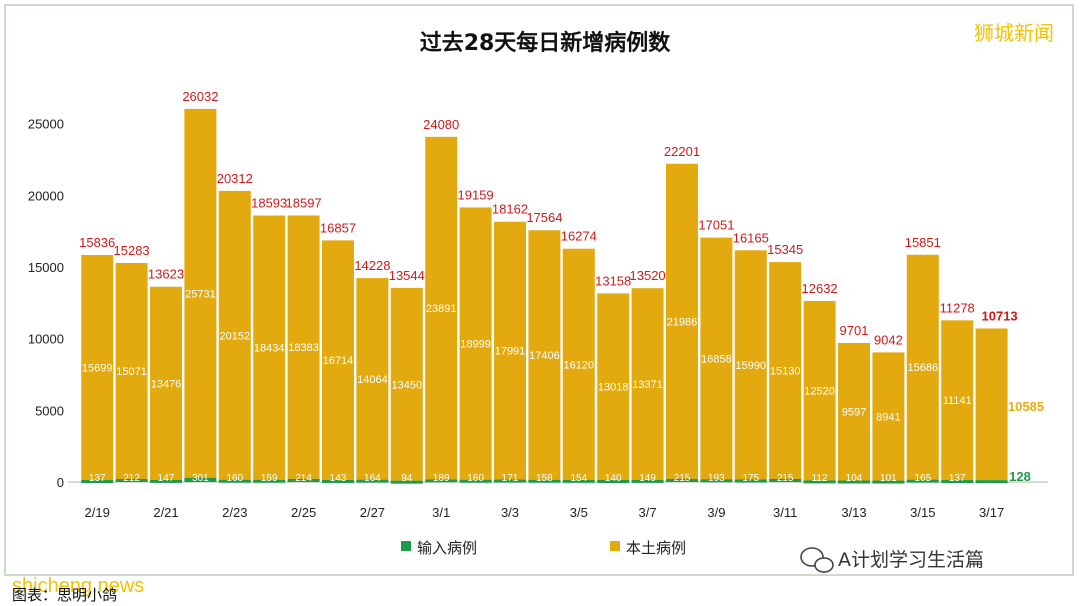 The width and height of the screenshot is (1080, 606). I want to click on local-label: 16858, so click(716, 359).